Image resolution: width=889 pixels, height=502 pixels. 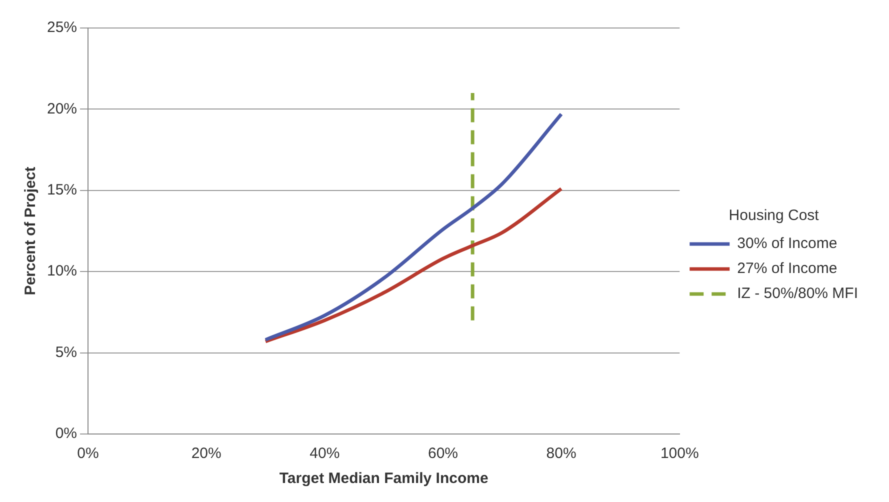 I want to click on y-axis-title: Percent of Project, so click(x=31, y=231).